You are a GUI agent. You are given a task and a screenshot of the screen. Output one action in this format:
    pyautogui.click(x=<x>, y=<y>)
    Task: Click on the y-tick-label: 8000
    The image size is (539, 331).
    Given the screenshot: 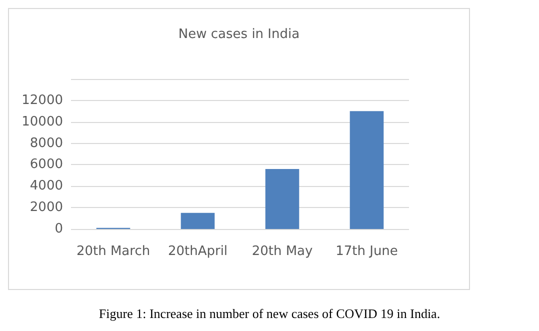 What is the action you would take?
    pyautogui.click(x=46, y=143)
    